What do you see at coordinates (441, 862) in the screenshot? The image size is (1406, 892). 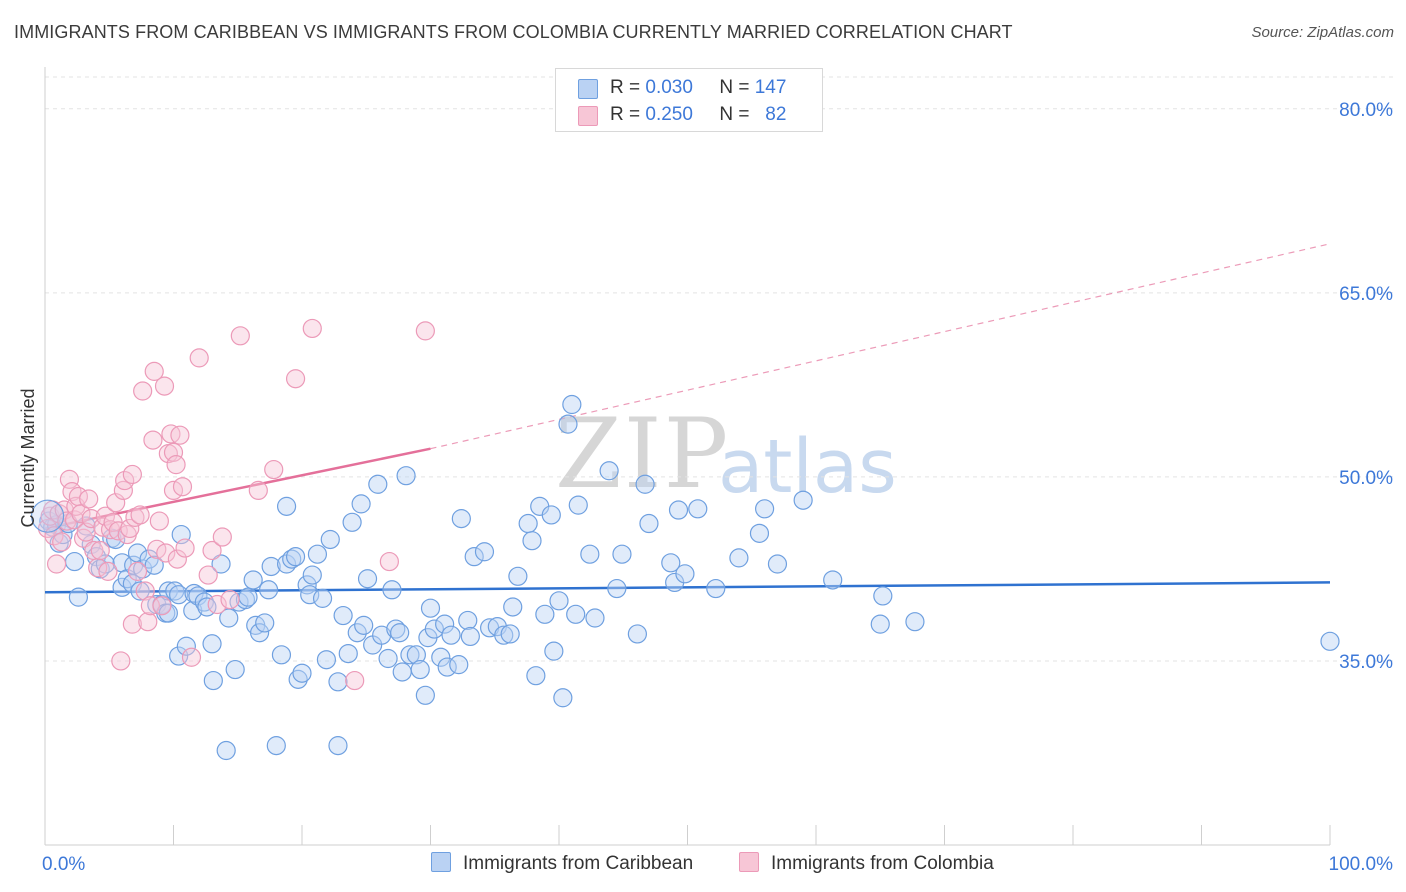 I see `caribbean-legend-swatch-icon` at bounding box center [441, 862].